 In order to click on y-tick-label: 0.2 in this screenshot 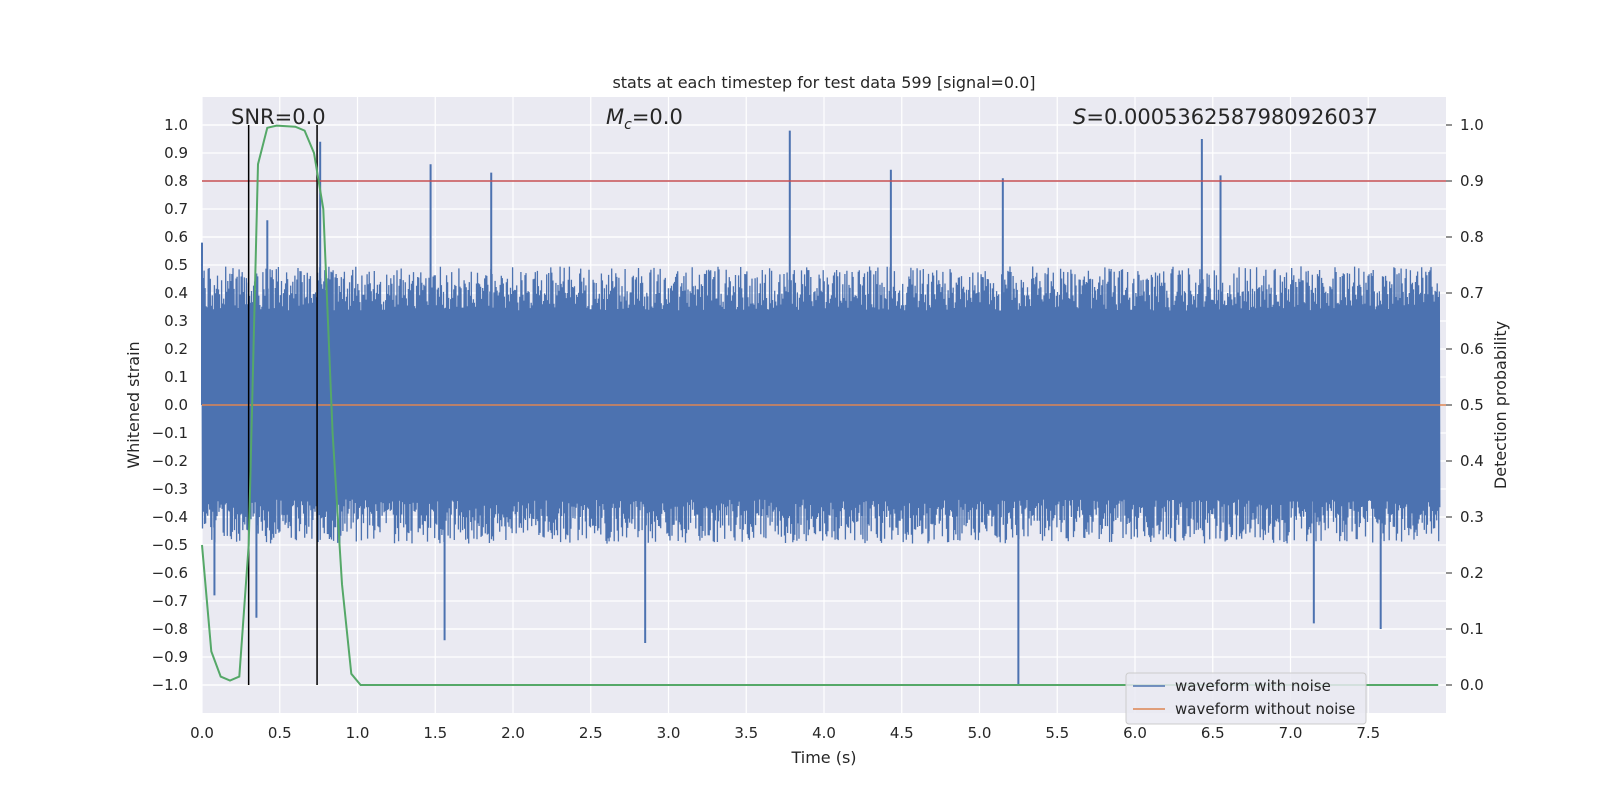, I will do `click(176, 349)`.